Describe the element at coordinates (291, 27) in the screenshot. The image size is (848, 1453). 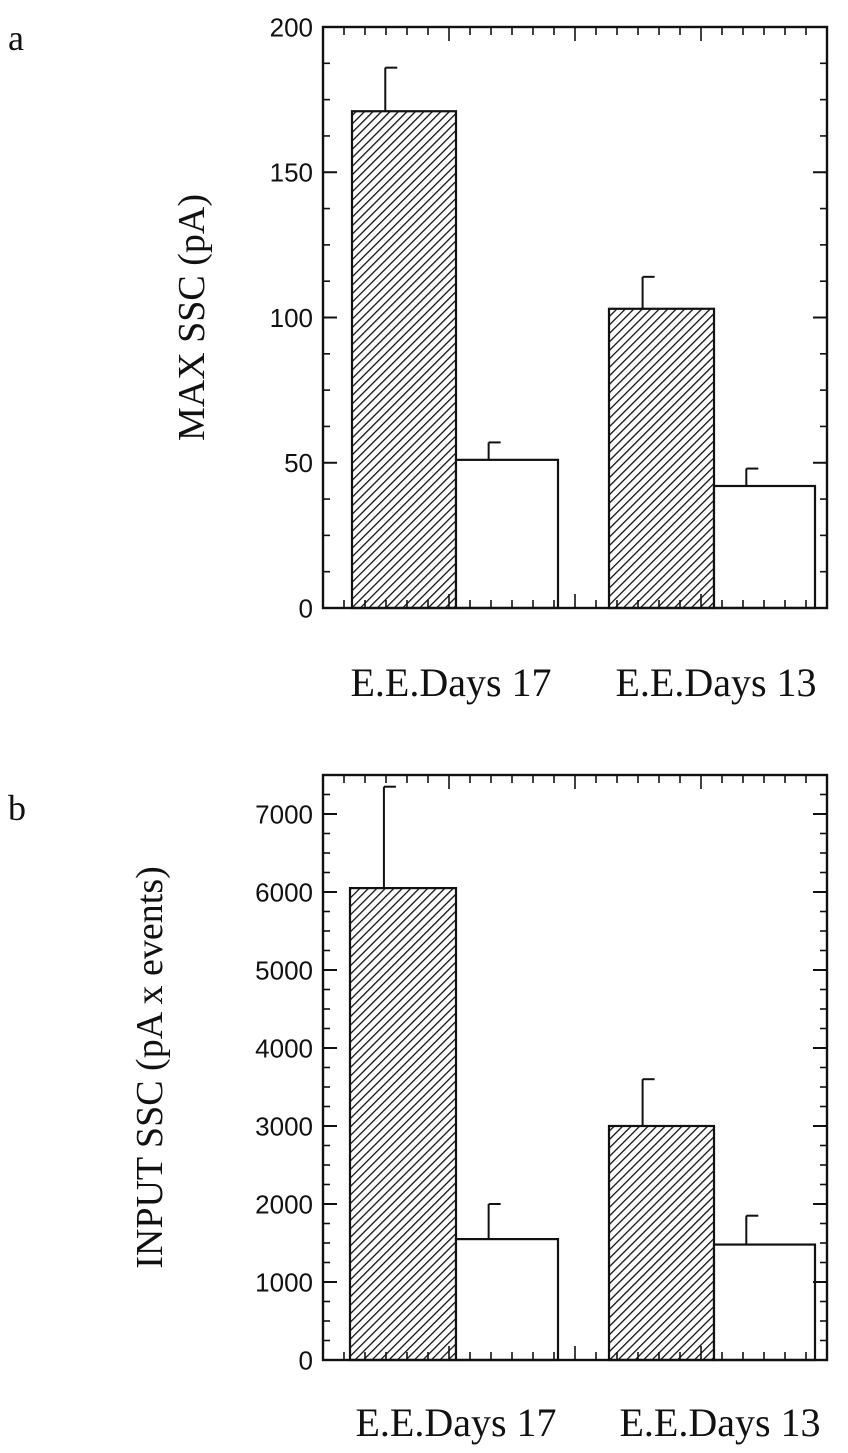
I see `y-tick-label: 200` at that location.